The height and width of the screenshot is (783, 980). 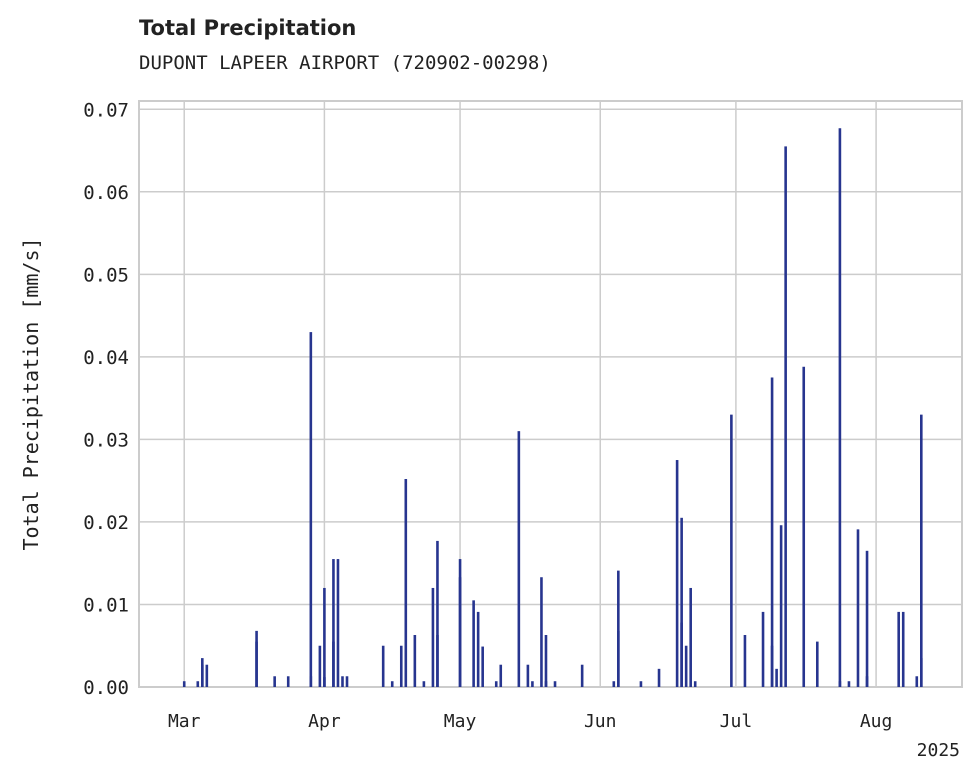 I want to click on chart-title: Total Precipitation, so click(x=248, y=28).